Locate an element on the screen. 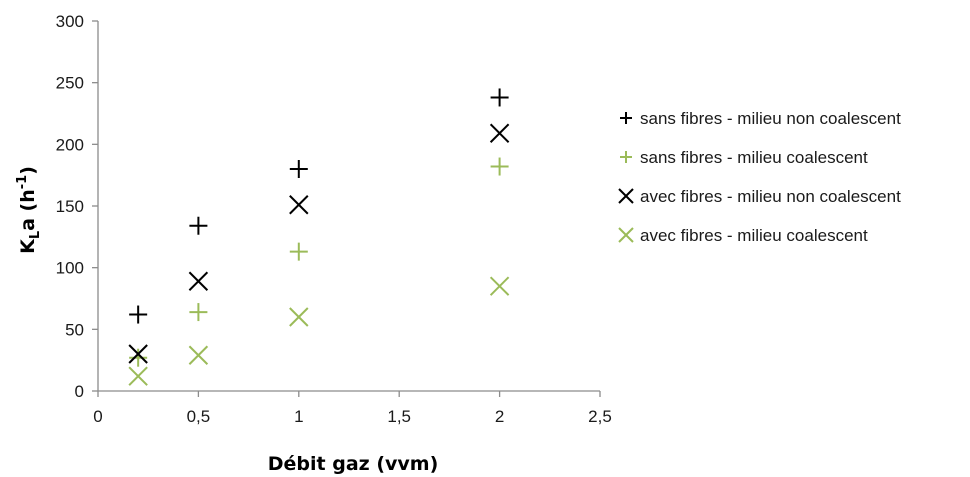 This screenshot has height=477, width=970. x-tick-label: 0,5 is located at coordinates (199, 416).